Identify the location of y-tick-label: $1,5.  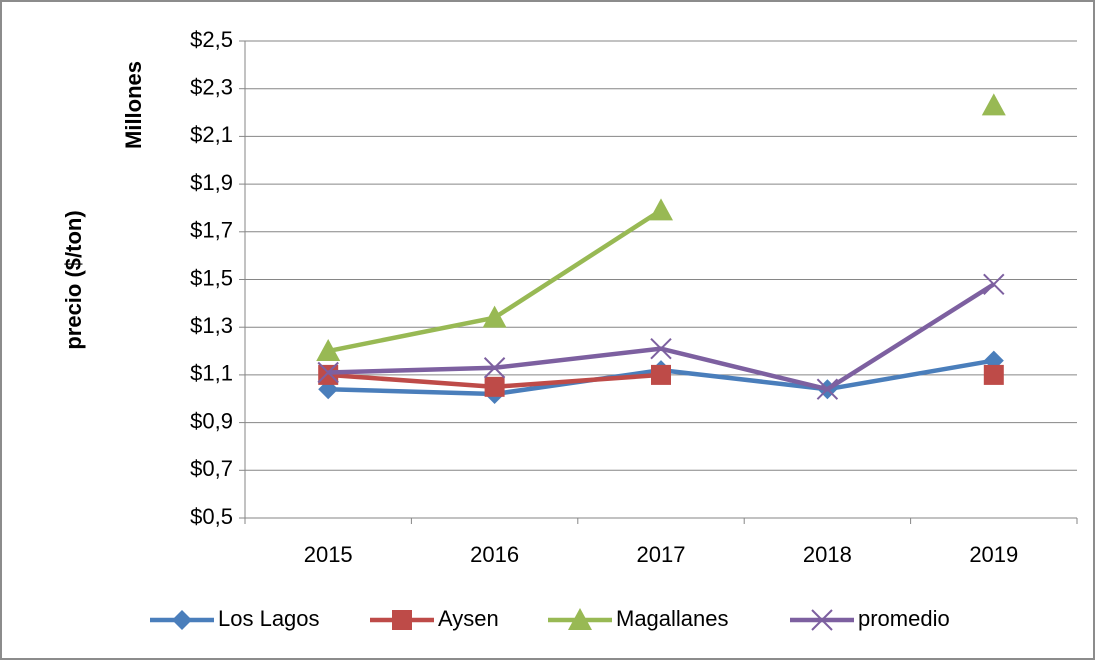
(211, 277).